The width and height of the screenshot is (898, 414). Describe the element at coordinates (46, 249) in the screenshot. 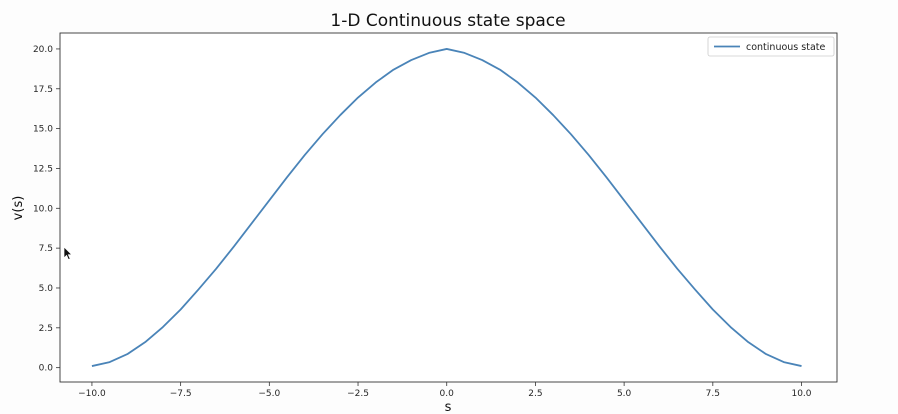

I see `y-tick-label: 7.5` at that location.